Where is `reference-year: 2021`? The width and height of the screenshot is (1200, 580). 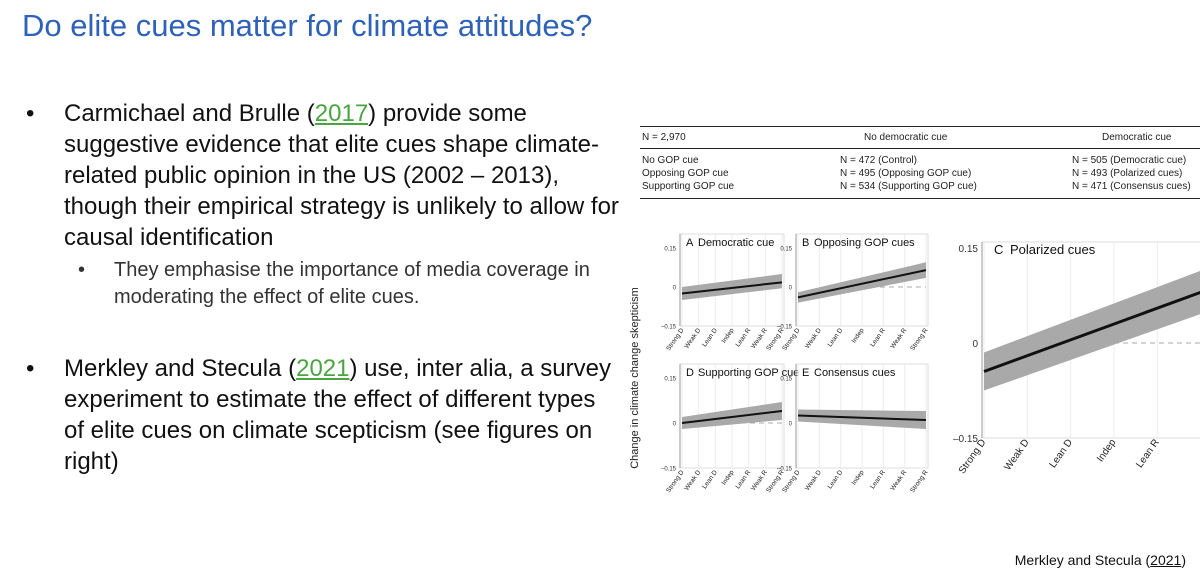 reference-year: 2021 is located at coordinates (1166, 560).